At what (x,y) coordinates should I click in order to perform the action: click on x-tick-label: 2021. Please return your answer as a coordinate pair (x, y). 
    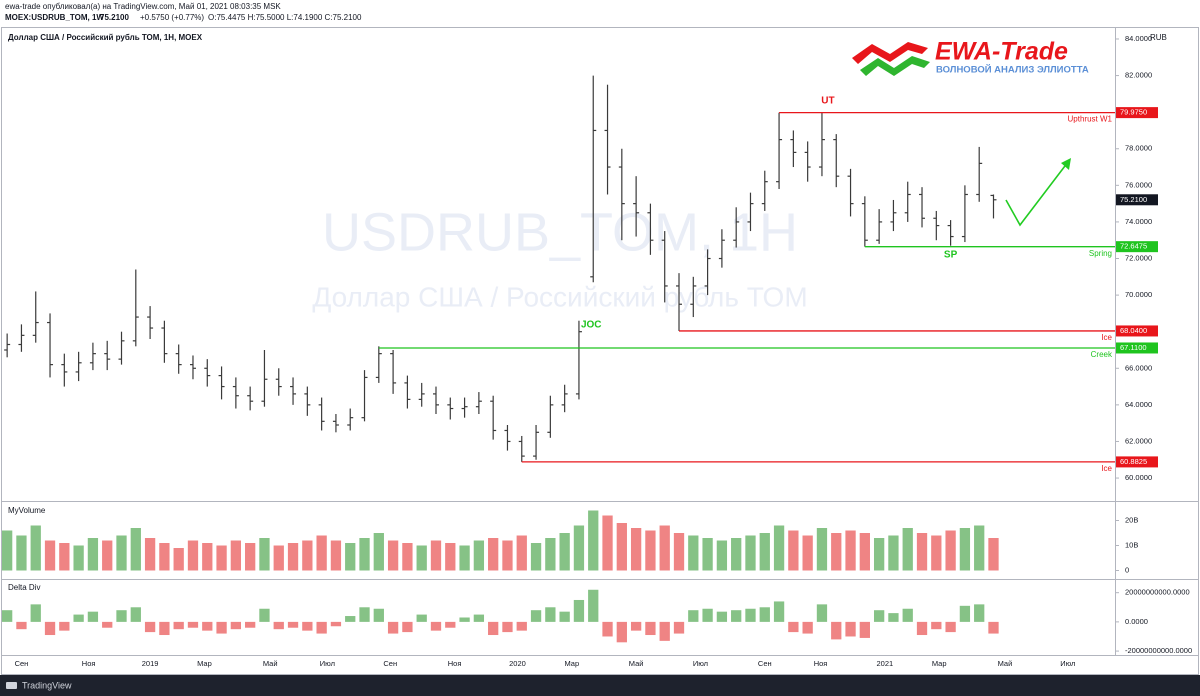
    Looking at the image, I should click on (885, 663).